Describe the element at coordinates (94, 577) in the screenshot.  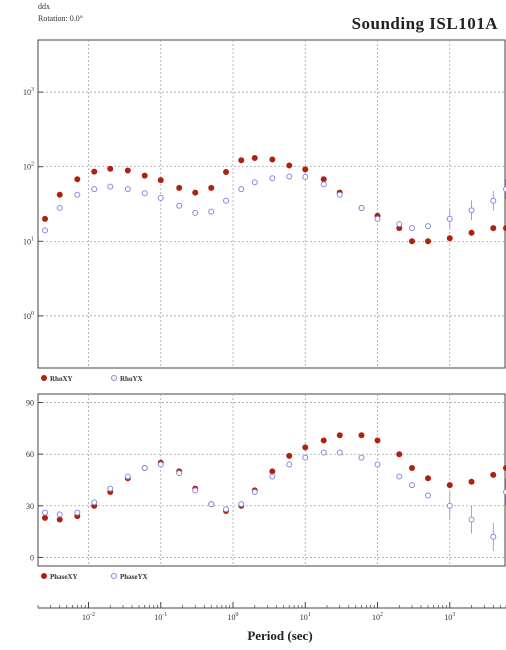
I see `legend: PhaseXY PhaseYX` at that location.